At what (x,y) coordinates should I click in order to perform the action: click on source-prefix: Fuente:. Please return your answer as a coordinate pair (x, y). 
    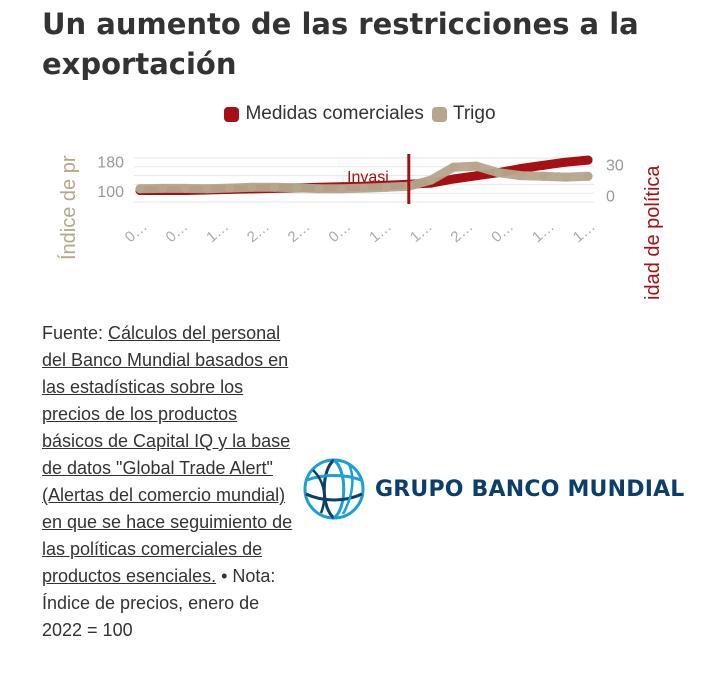
    Looking at the image, I should click on (75, 333).